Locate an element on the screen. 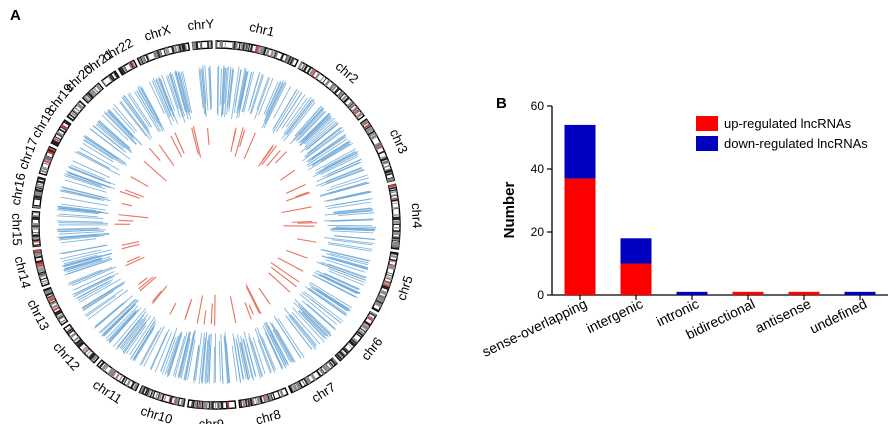  legend-swatch-down is located at coordinates (707, 143).